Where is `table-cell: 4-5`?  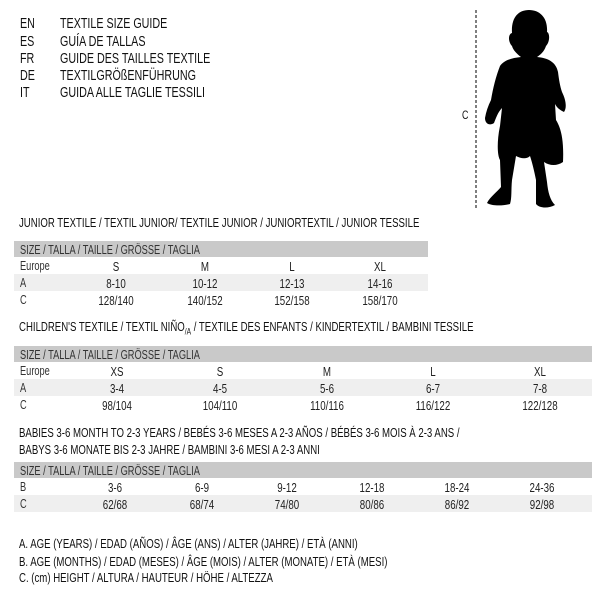 table-cell: 4-5 is located at coordinates (220, 389).